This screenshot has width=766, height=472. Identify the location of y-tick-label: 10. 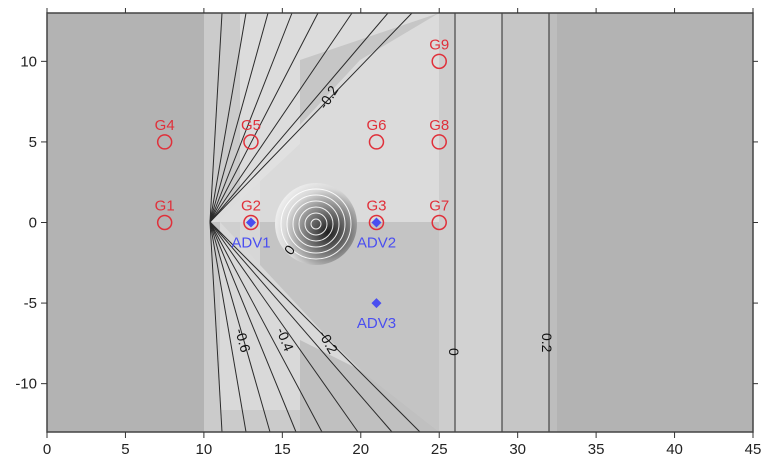
(28, 61).